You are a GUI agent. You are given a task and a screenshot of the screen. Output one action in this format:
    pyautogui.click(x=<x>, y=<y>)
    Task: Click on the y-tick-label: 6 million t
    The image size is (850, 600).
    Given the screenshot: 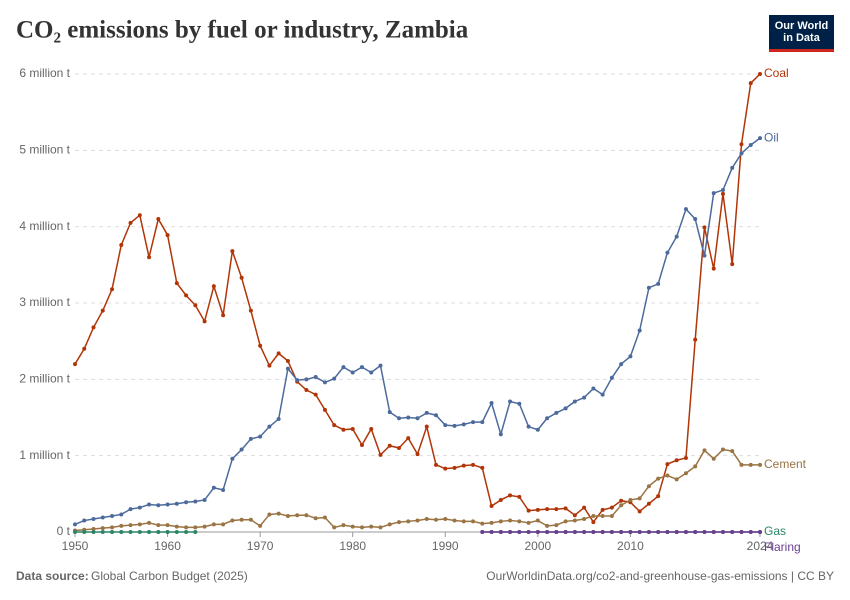 What is the action you would take?
    pyautogui.click(x=44, y=73)
    